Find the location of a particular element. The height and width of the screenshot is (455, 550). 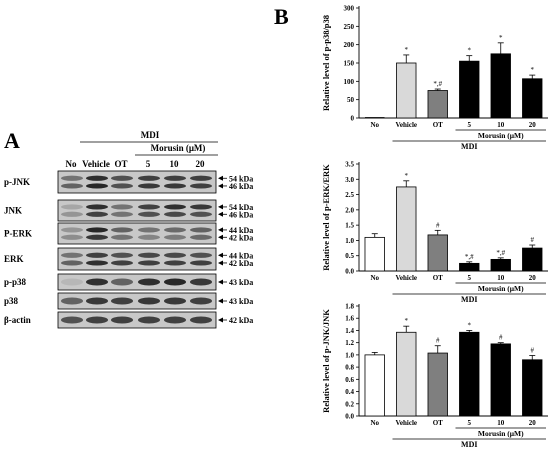

y-tick-label: 0 is located at coordinates (353, 119).